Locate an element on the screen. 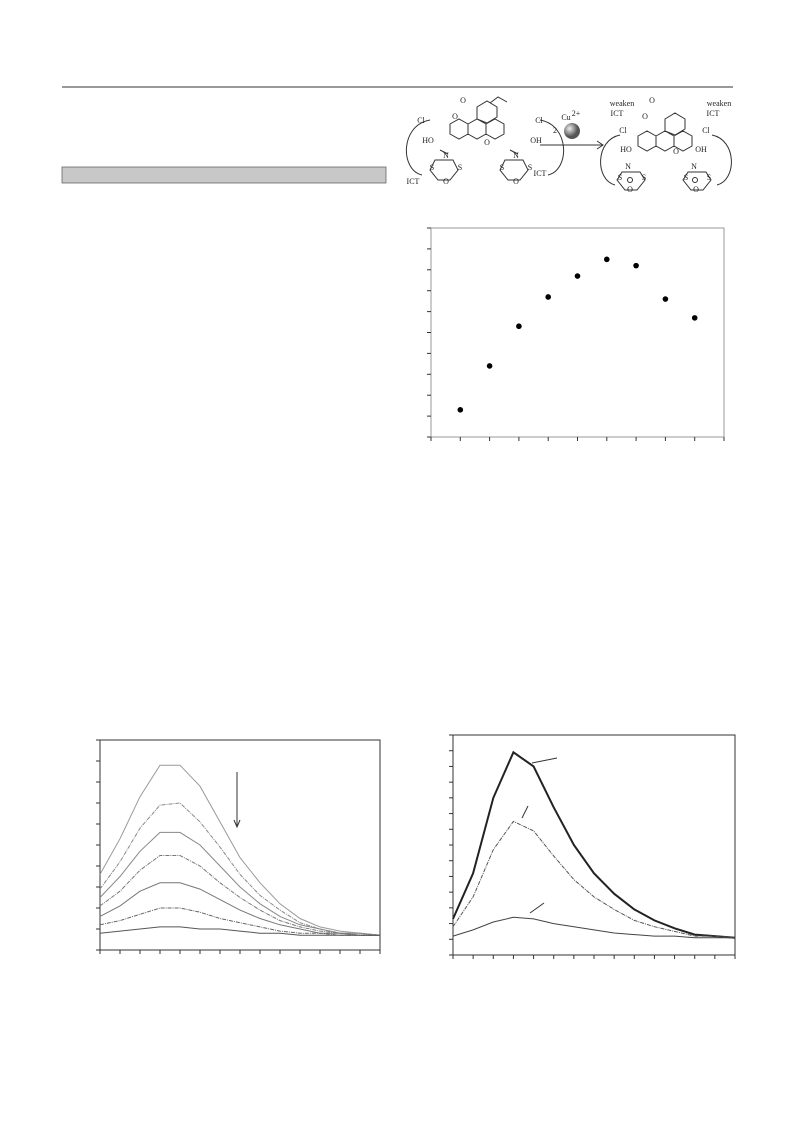 The width and height of the screenshot is (793, 1123). table-header-band is located at coordinates (224, 175).